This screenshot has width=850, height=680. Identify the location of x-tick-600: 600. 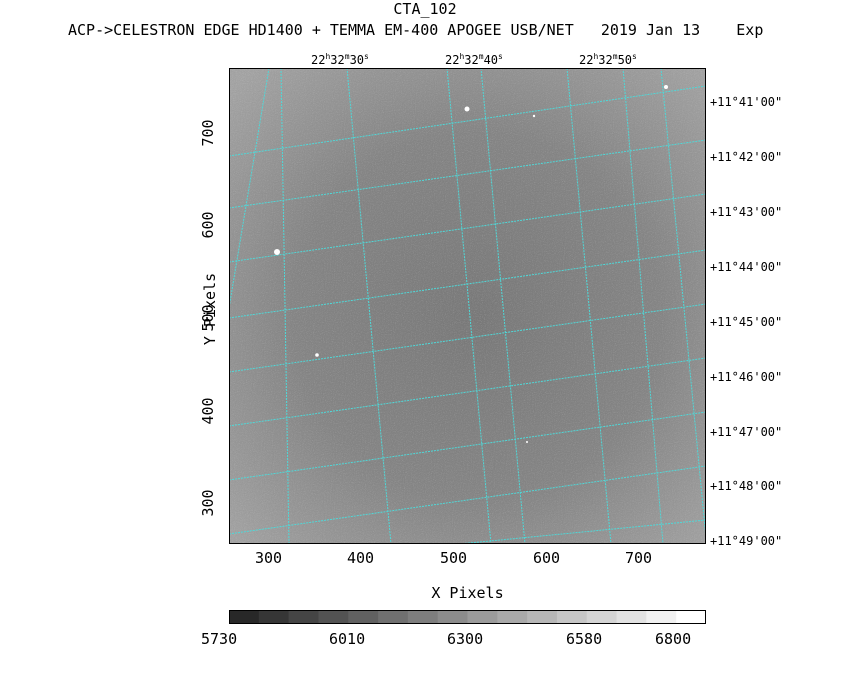
(547, 558).